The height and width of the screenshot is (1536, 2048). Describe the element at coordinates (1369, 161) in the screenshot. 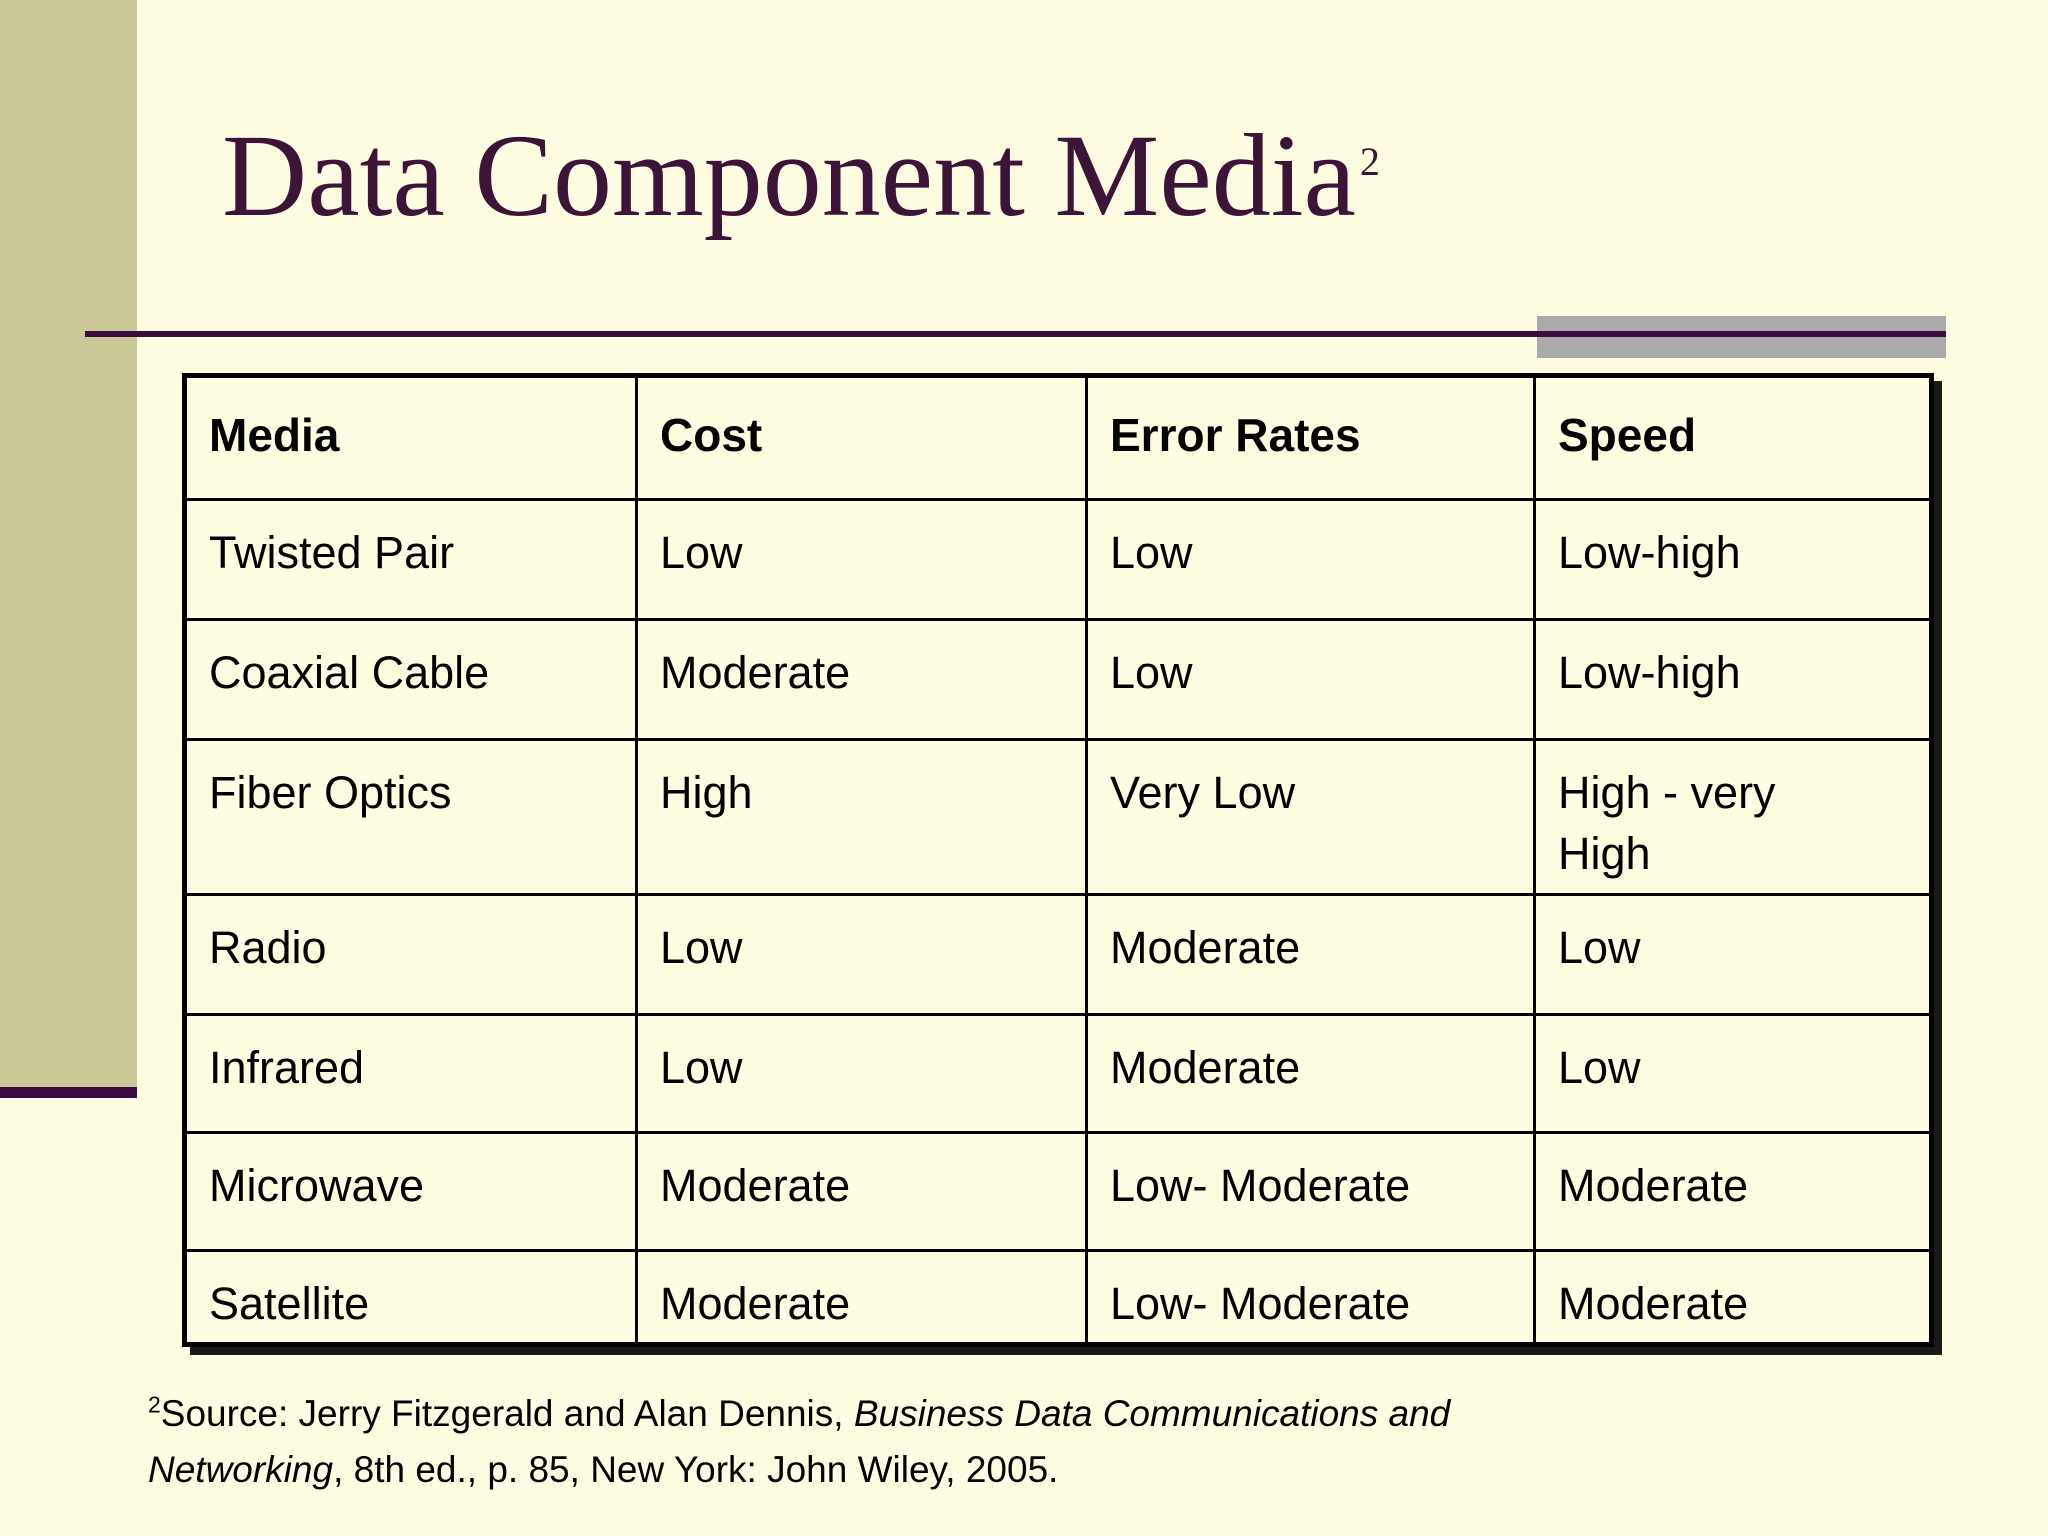

I see `title-footnote-ref: 2` at that location.